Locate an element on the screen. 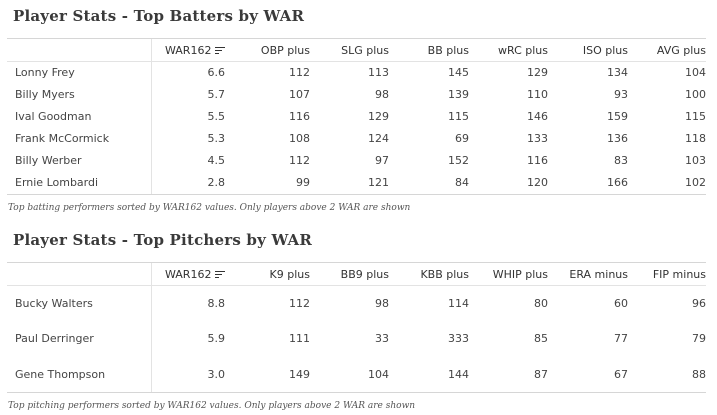 The width and height of the screenshot is (717, 415). cell-slg-plus: 129 is located at coordinates (378, 116).